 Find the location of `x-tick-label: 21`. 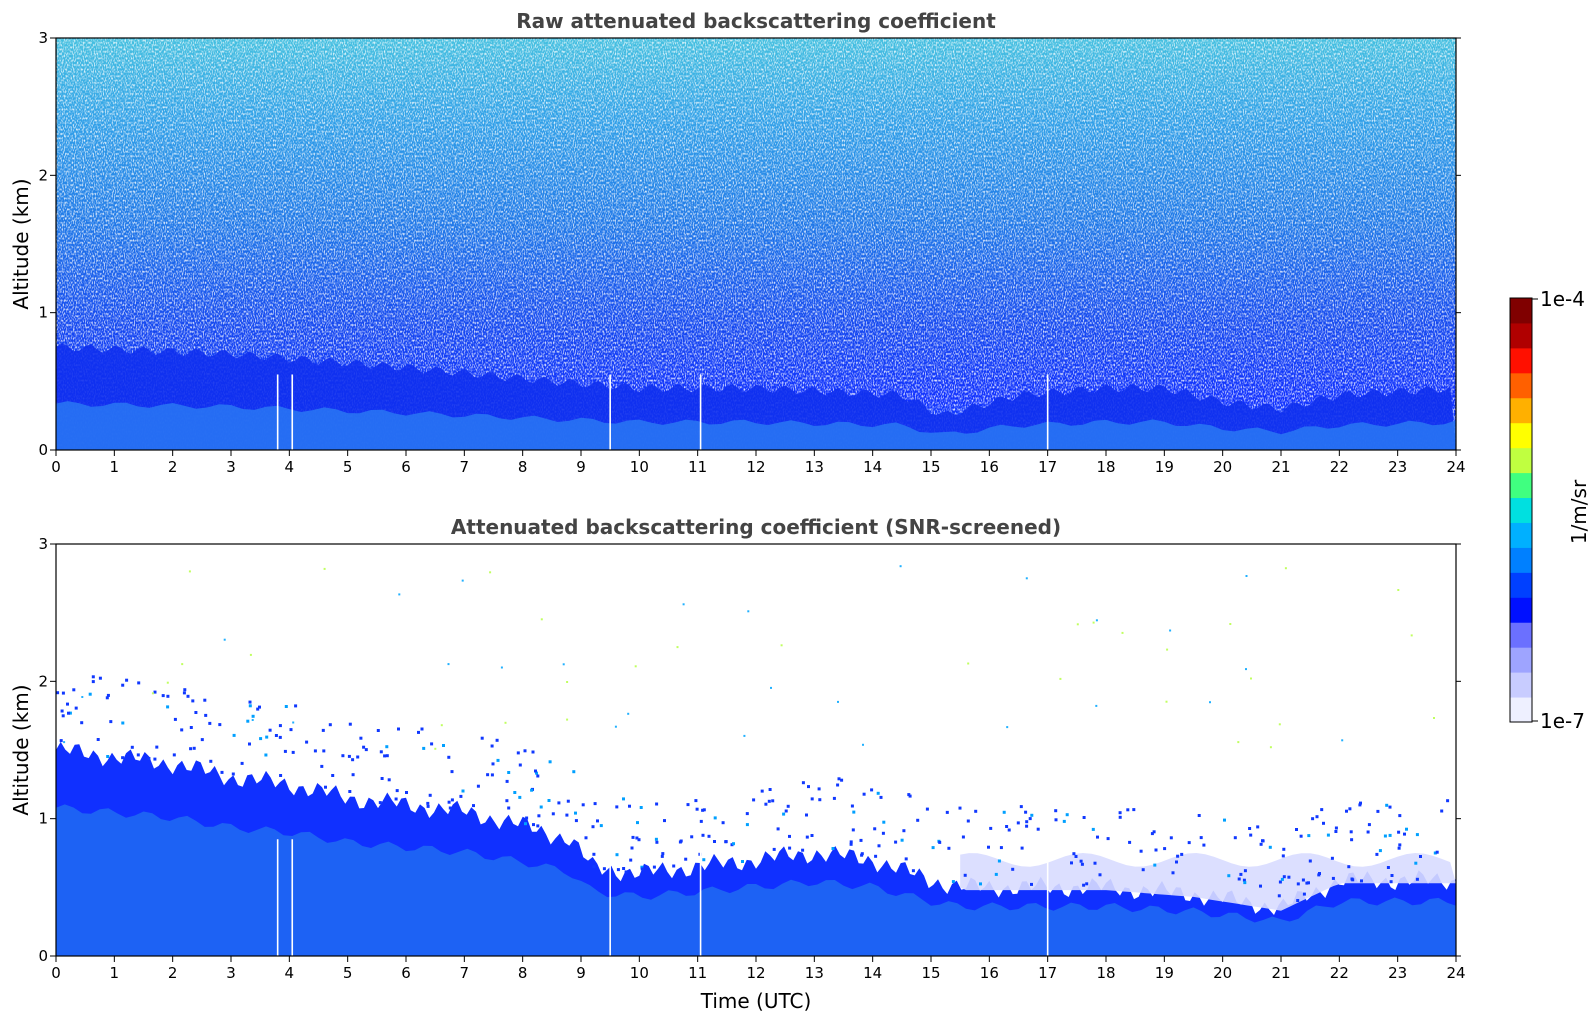

x-tick-label: 21 is located at coordinates (1280, 973).